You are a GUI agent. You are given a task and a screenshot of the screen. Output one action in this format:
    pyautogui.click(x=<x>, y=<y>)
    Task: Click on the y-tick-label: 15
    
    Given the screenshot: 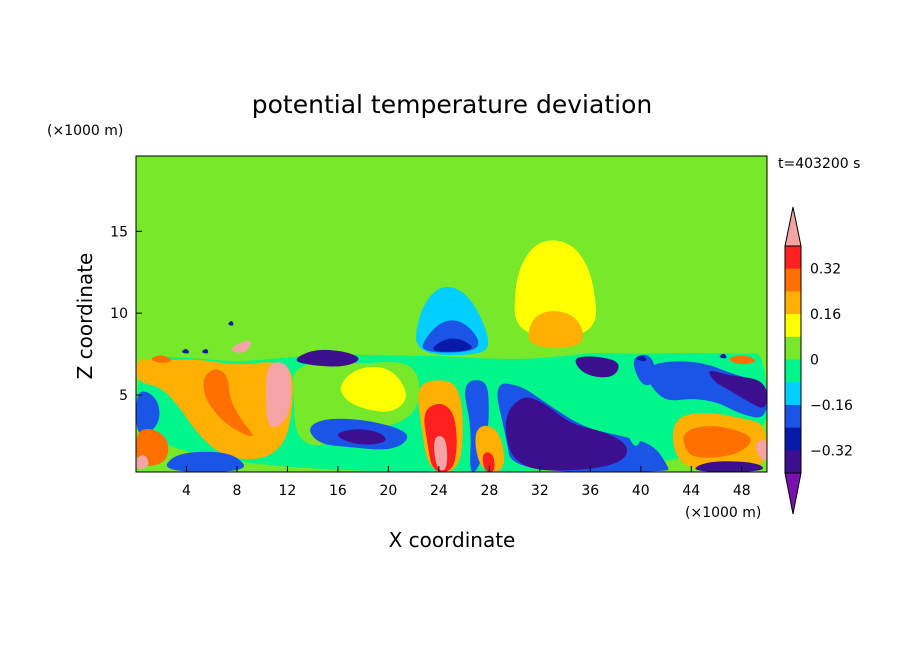 What is the action you would take?
    pyautogui.click(x=119, y=232)
    